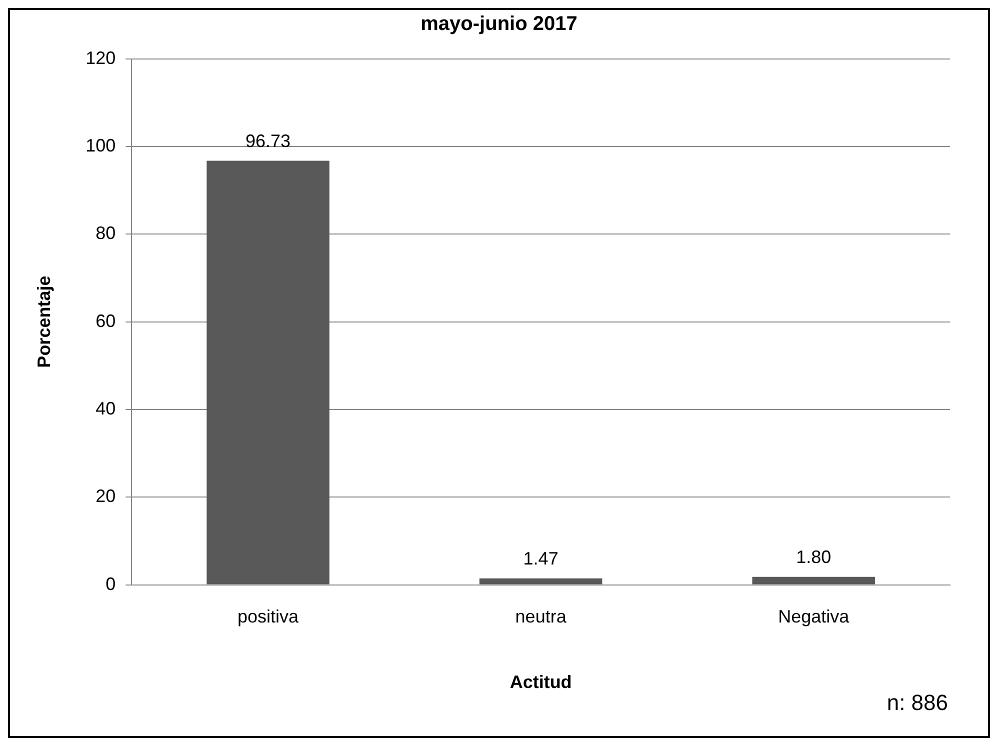  What do you see at coordinates (101, 58) in the screenshot?
I see `y-tick-label: 120` at bounding box center [101, 58].